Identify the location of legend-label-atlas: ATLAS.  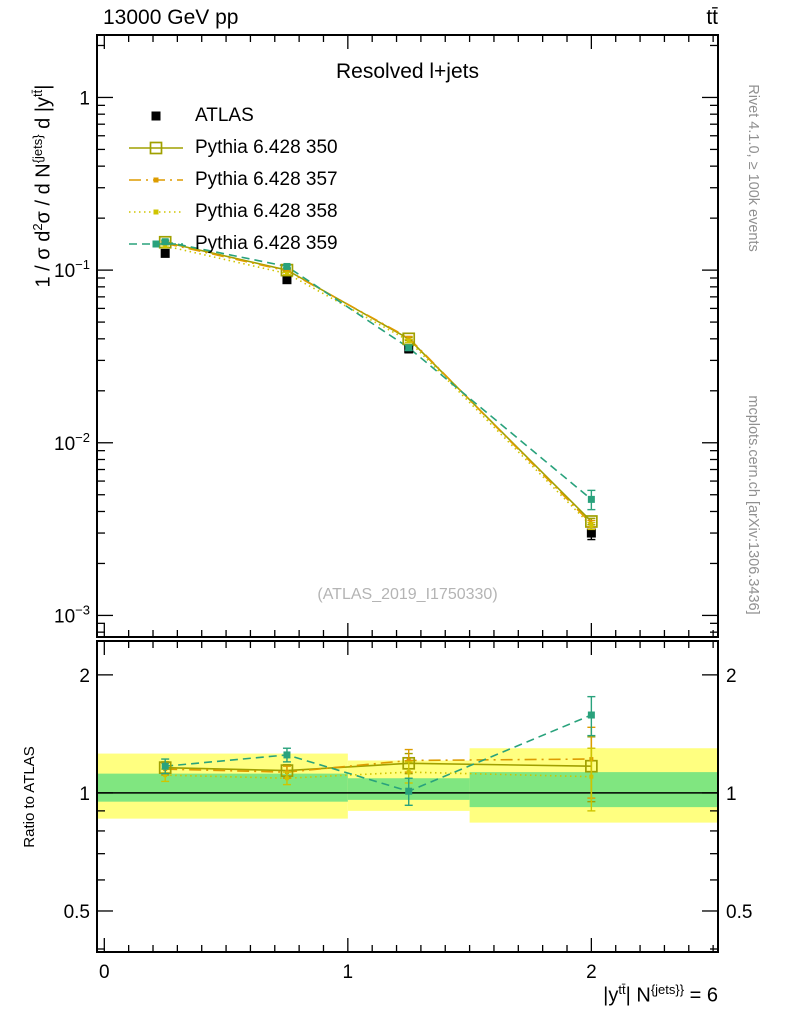
(224, 115).